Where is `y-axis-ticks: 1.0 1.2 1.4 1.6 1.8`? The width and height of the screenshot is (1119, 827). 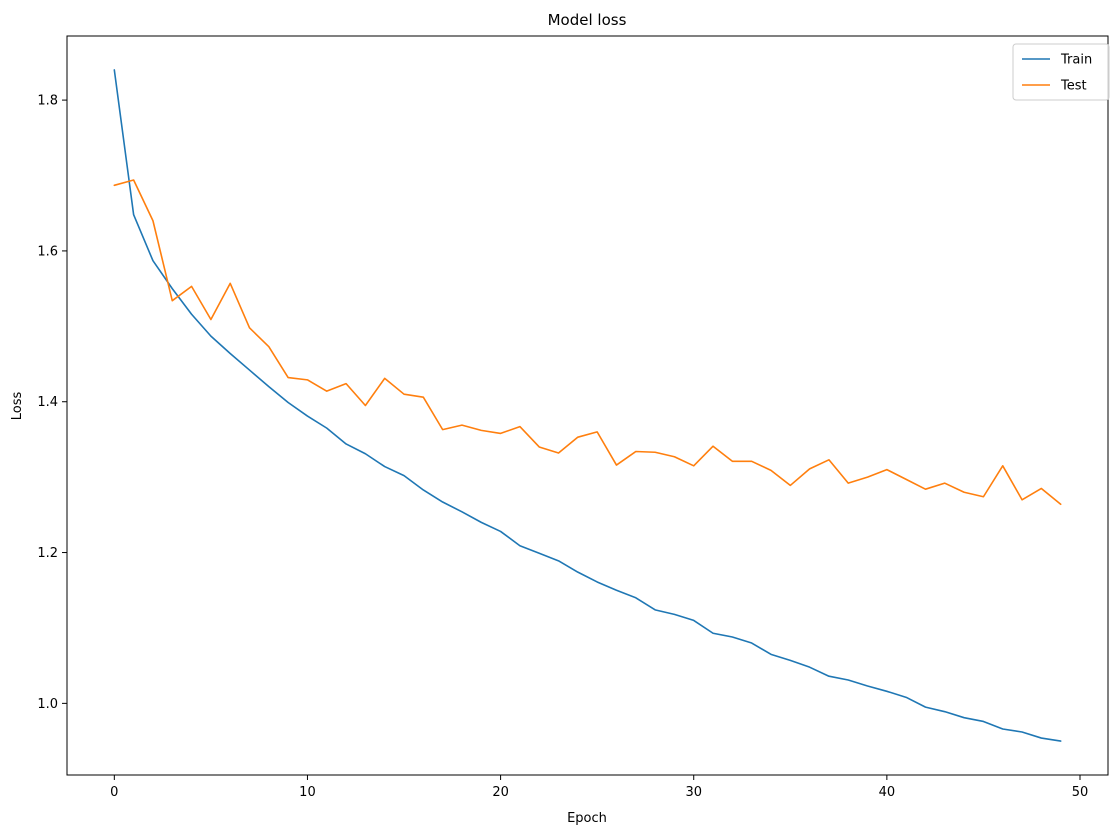
y-axis-ticks: 1.0 1.2 1.4 1.6 1.8 is located at coordinates (52, 403).